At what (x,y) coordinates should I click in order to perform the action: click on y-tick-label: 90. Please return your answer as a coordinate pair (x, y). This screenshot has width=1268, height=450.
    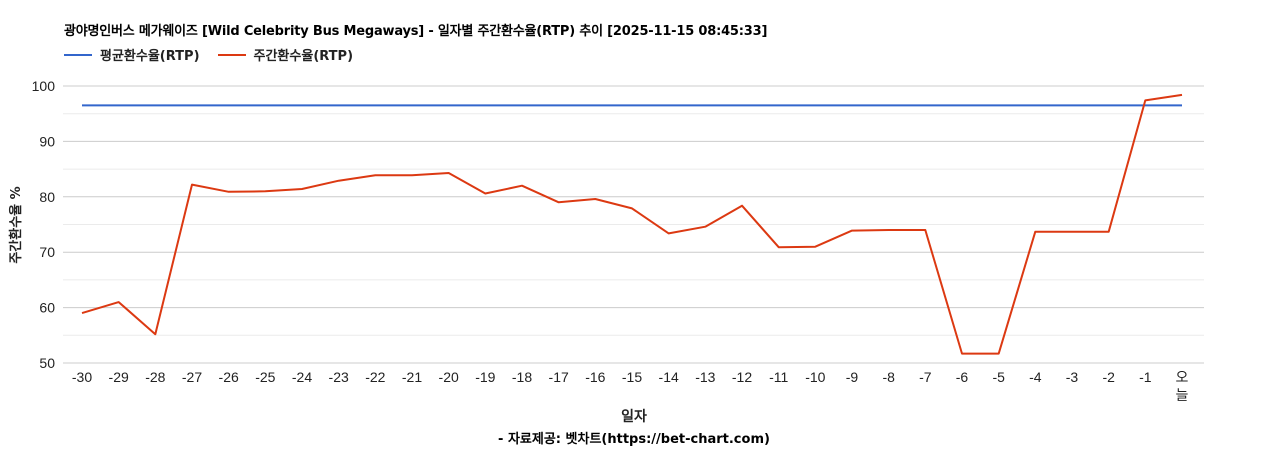
    Looking at the image, I should click on (47, 141).